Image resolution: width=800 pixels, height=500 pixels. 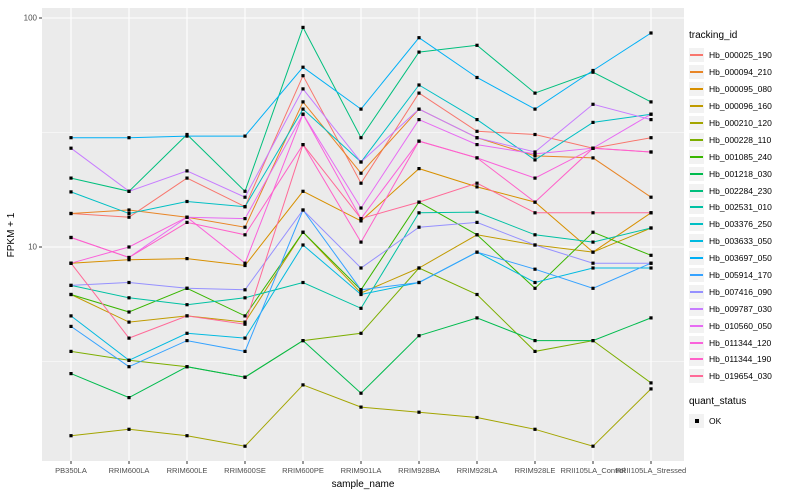 What do you see at coordinates (744, 275) in the screenshot?
I see `legend-entry-Hb_005914_170: Hb_005914_170` at bounding box center [744, 275].